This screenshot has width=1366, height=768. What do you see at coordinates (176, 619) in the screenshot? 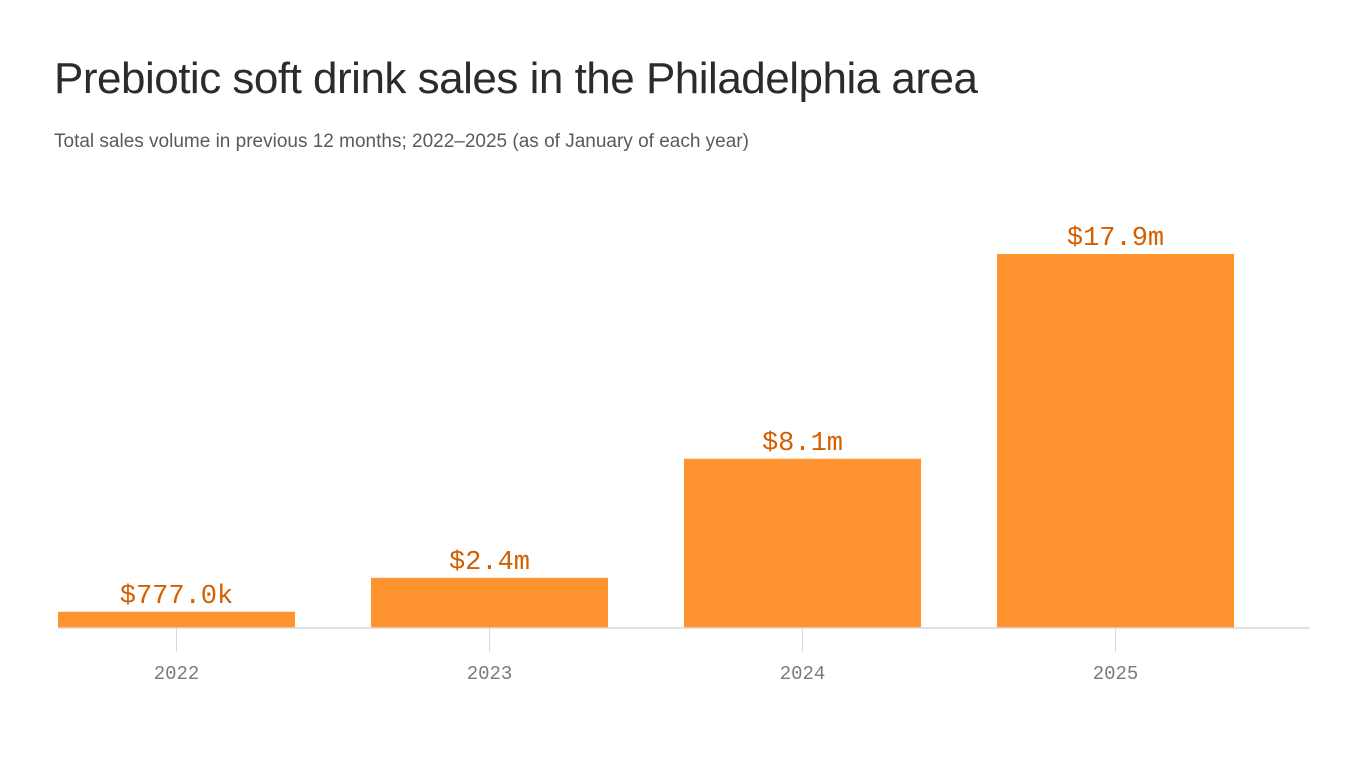
I see `bar-2022` at bounding box center [176, 619].